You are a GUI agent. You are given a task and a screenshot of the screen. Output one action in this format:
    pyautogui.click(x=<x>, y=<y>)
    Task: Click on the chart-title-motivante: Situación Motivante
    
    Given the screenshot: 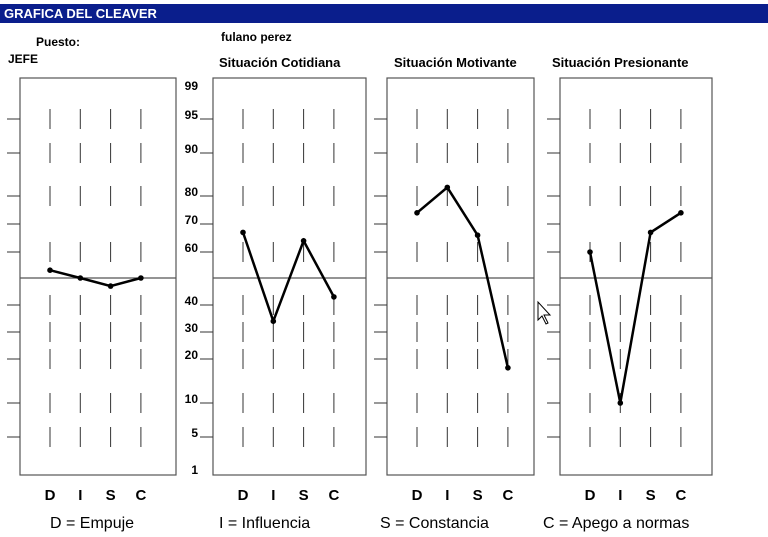 What is the action you would take?
    pyautogui.click(x=455, y=62)
    